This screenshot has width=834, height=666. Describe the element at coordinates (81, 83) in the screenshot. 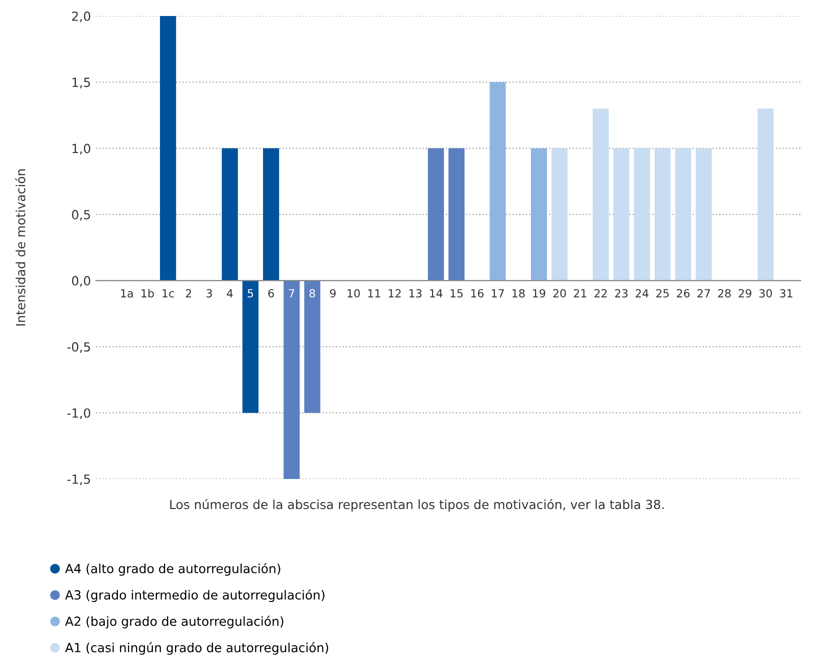

I see `y-tick-label: 1,5` at that location.